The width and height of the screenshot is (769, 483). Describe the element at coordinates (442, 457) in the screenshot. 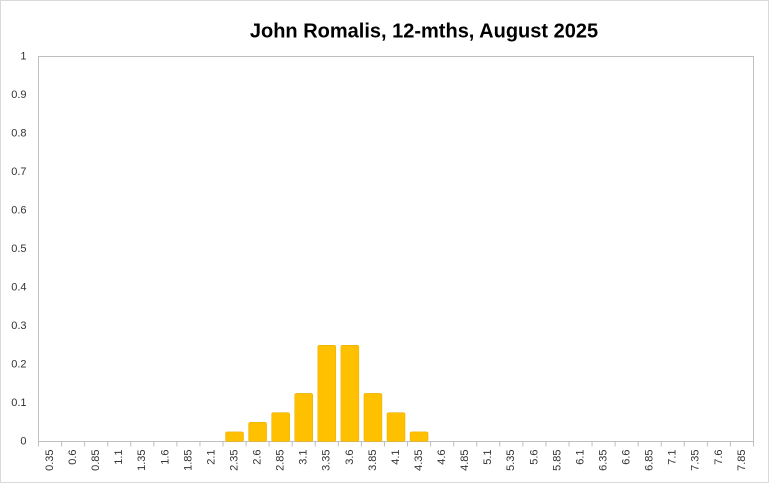

I see `x-tick-label: 4.6` at that location.